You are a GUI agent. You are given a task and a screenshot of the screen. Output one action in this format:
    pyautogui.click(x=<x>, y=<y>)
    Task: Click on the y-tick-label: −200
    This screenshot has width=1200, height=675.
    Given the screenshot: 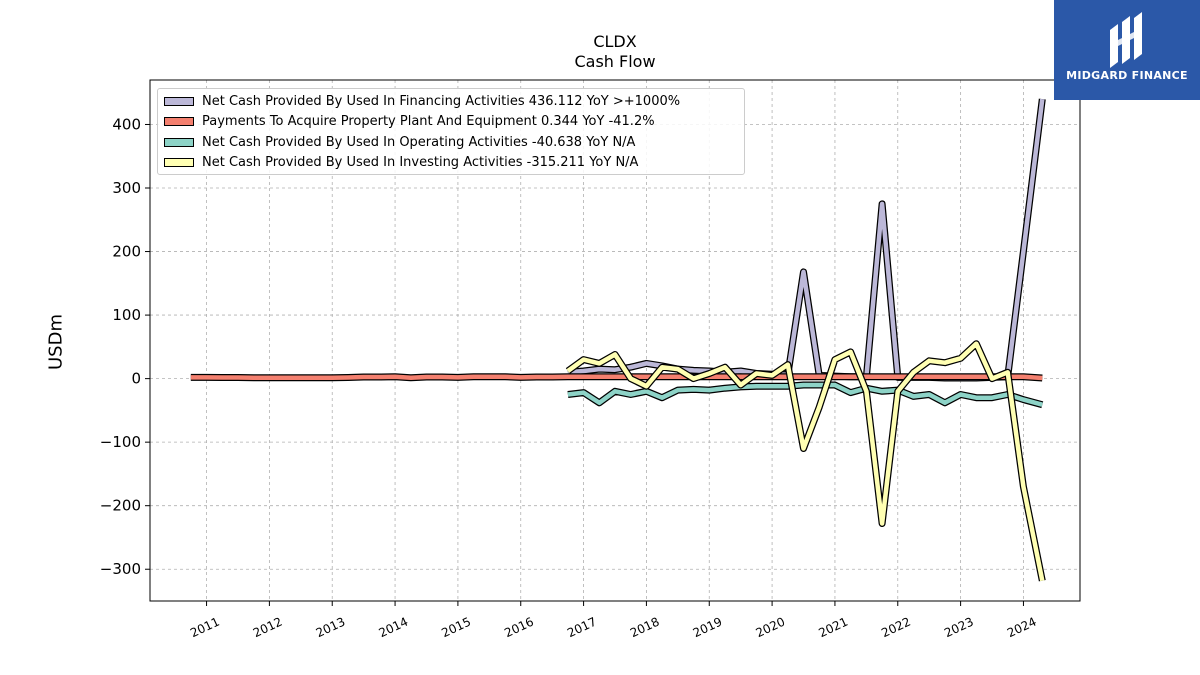 What is the action you would take?
    pyautogui.click(x=120, y=506)
    